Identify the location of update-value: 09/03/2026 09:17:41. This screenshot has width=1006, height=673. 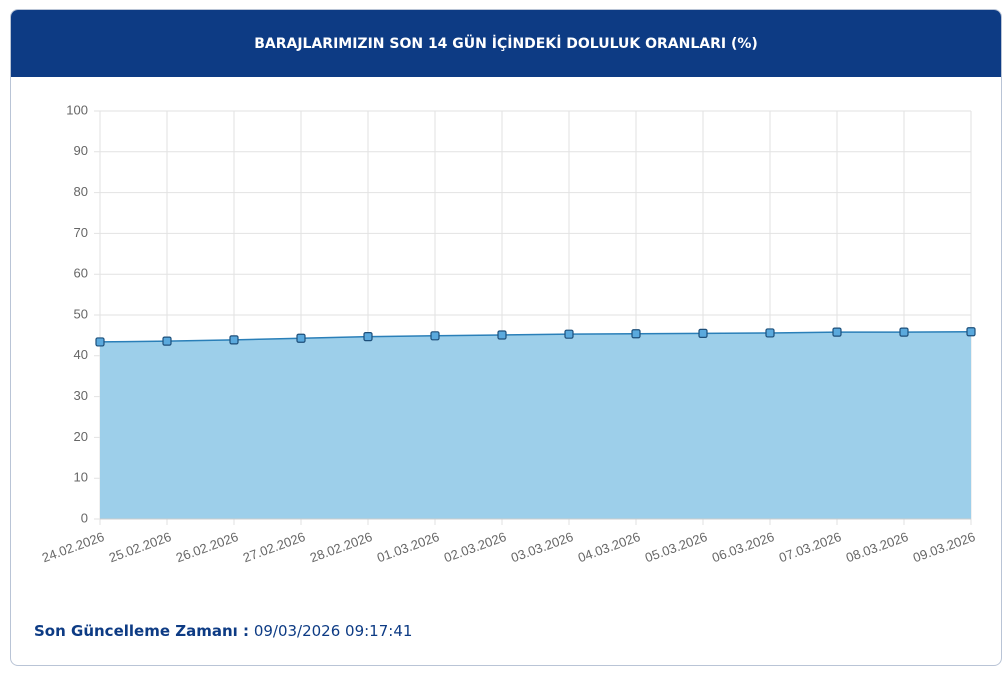
(333, 631).